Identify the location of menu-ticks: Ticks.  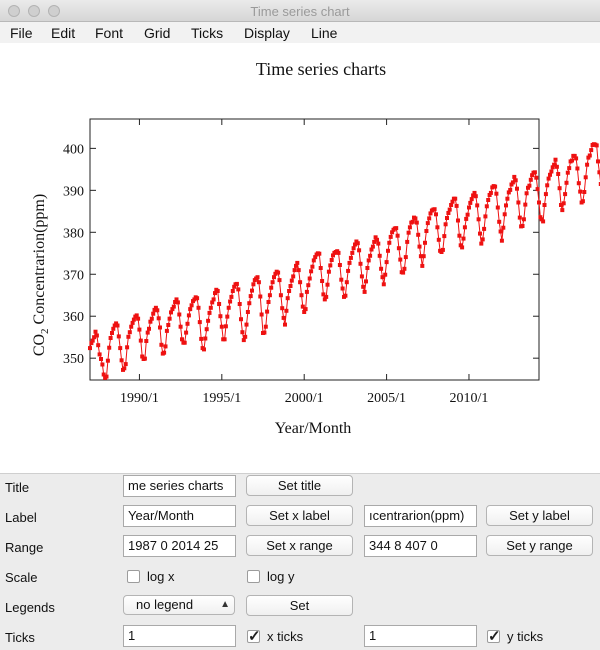
(207, 33).